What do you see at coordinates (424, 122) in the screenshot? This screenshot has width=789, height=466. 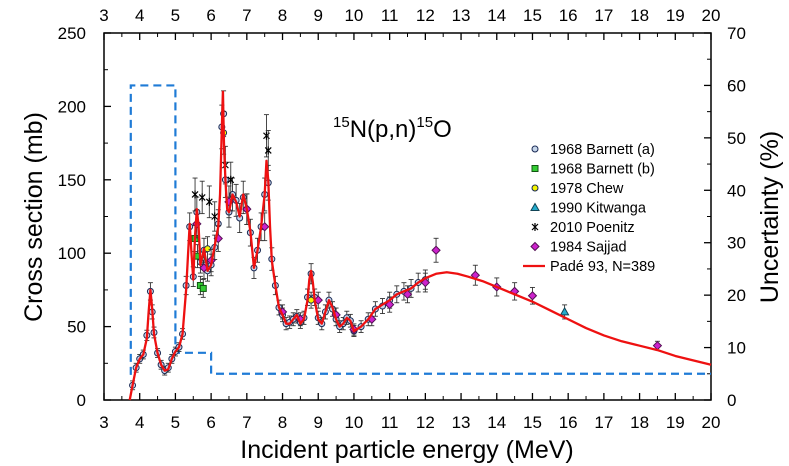 I see `reaction-mass-b: 15` at bounding box center [424, 122].